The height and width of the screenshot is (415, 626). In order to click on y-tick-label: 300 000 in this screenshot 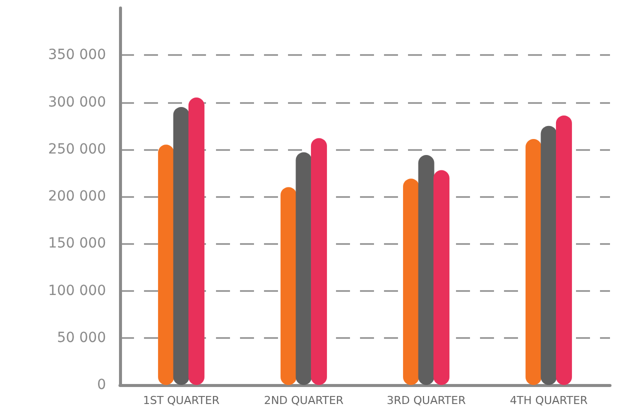, I will do `click(77, 102)`.